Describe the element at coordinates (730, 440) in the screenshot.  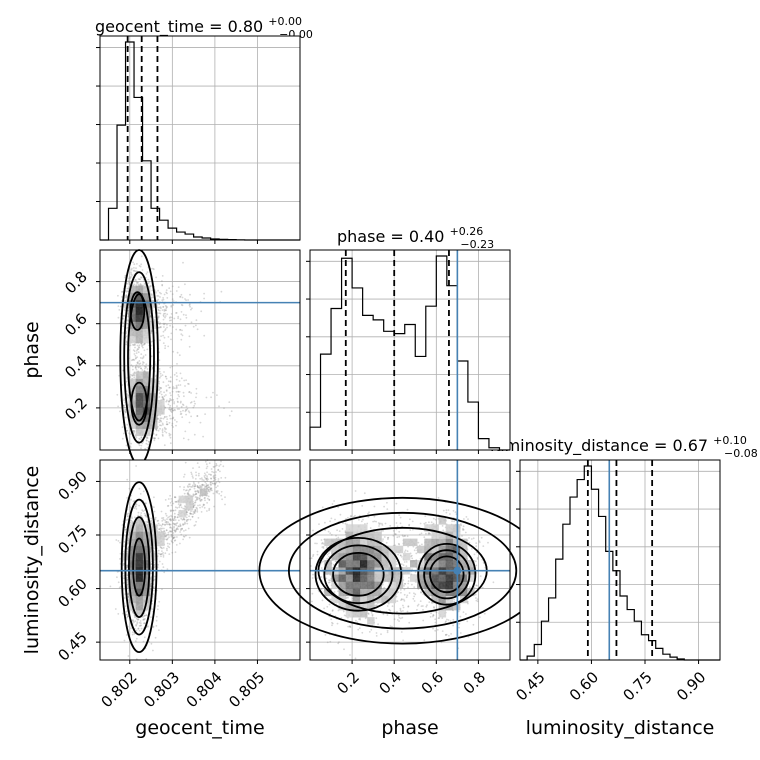
I see `title-luminosity-distance-plus: +0.10` at that location.